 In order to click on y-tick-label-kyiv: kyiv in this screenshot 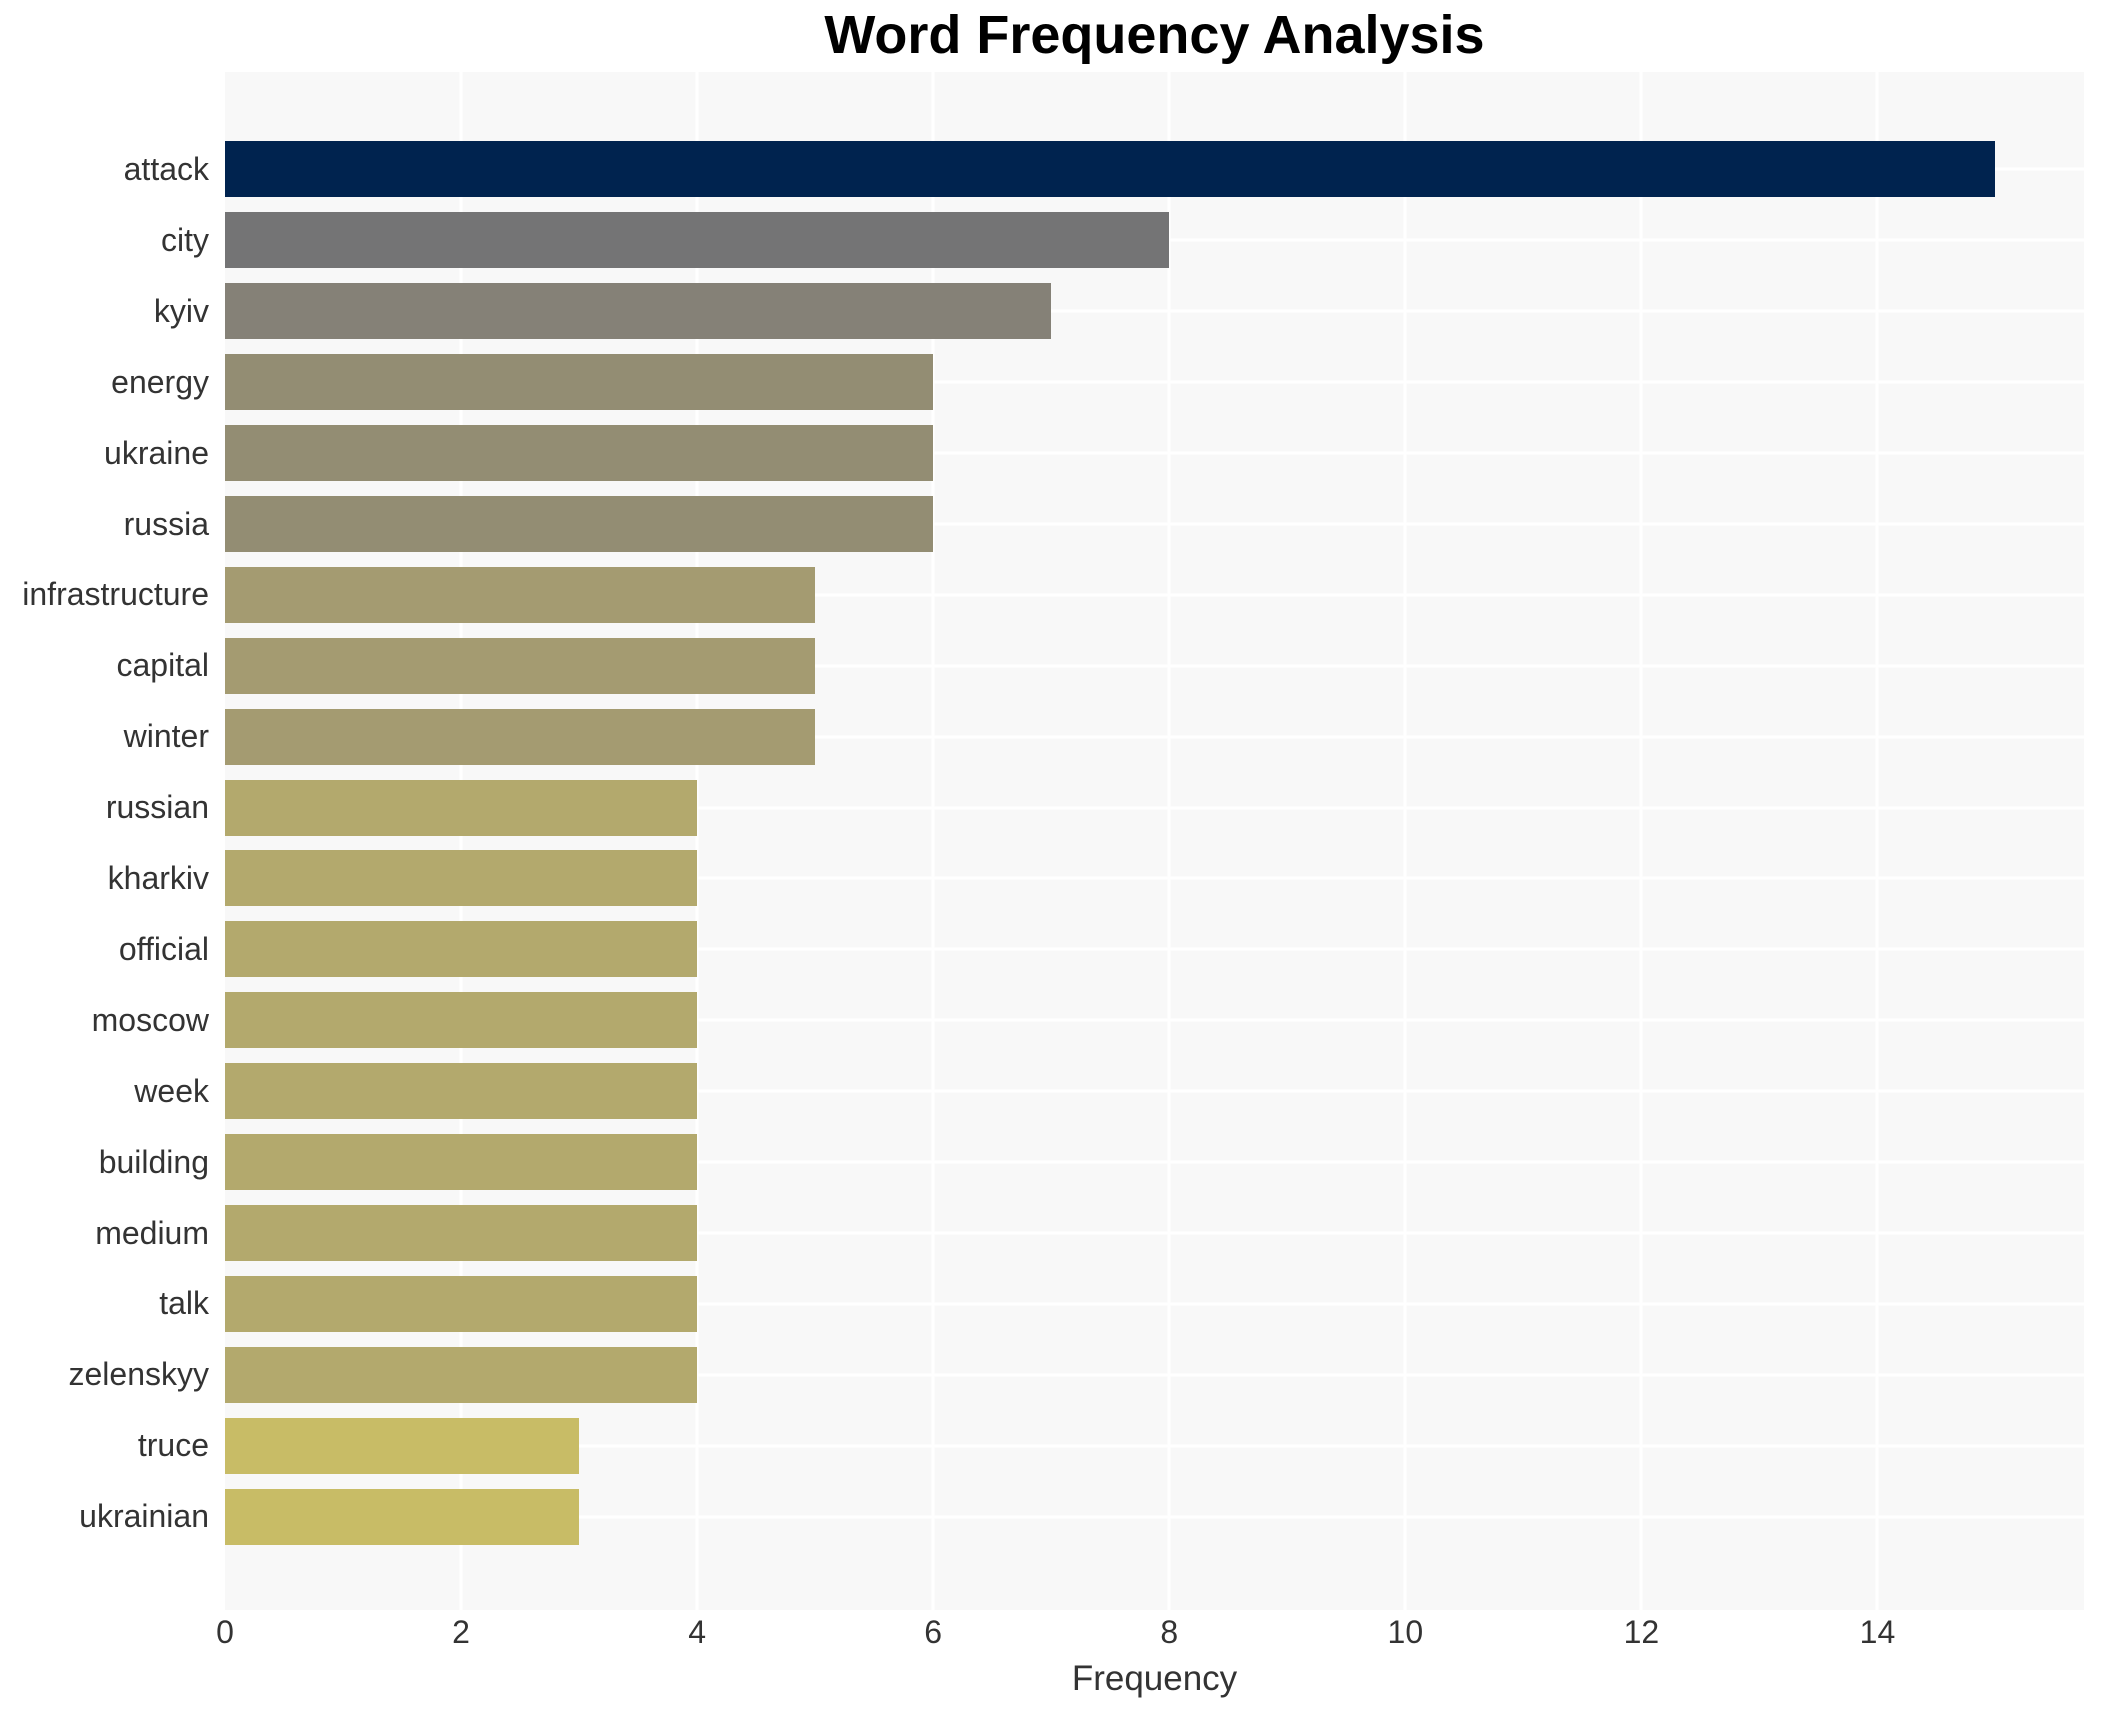, I will do `click(181, 310)`.